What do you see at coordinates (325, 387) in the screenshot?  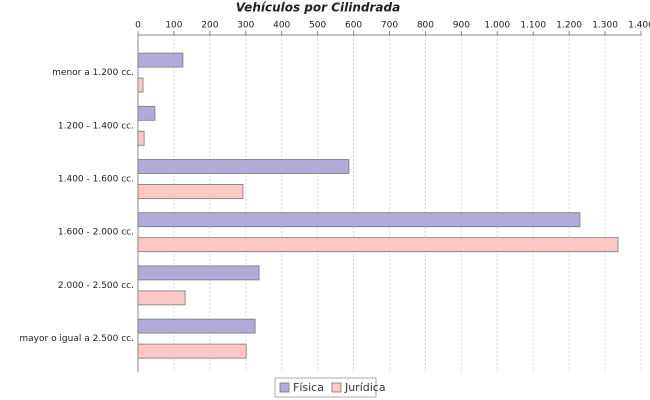 I see `legend-box` at bounding box center [325, 387].